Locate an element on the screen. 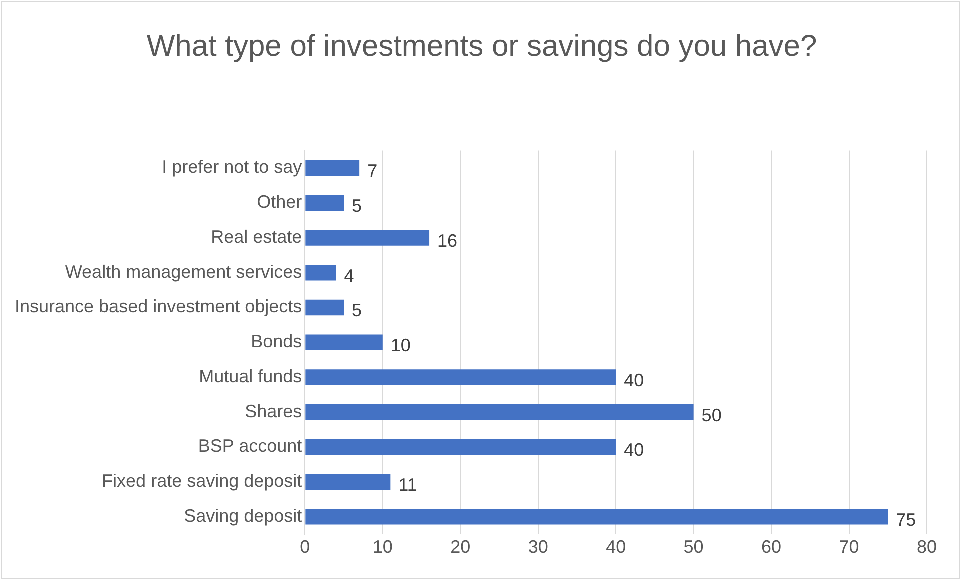 This screenshot has width=961, height=580. y-tick-label: Mutual funds is located at coordinates (250, 376).